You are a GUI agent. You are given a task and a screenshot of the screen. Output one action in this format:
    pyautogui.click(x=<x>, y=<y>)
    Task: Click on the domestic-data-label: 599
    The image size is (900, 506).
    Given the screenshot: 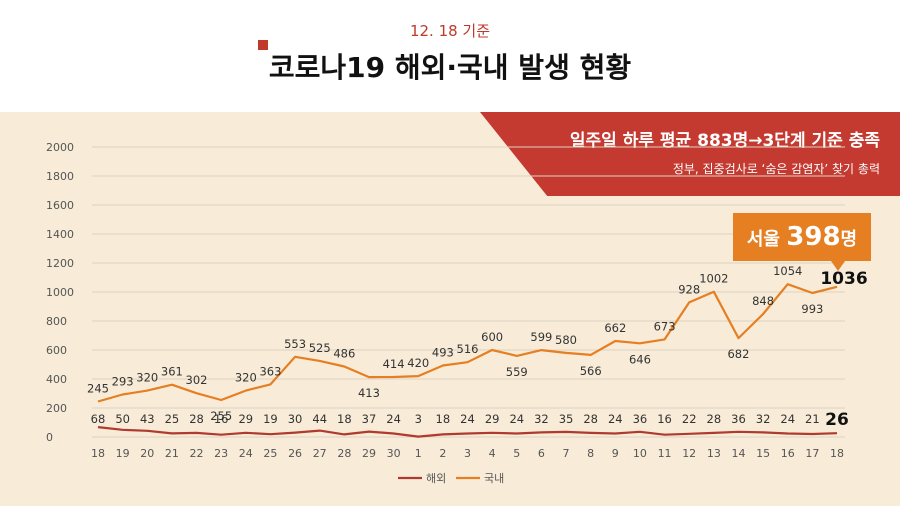 What is the action you would take?
    pyautogui.click(x=541, y=337)
    